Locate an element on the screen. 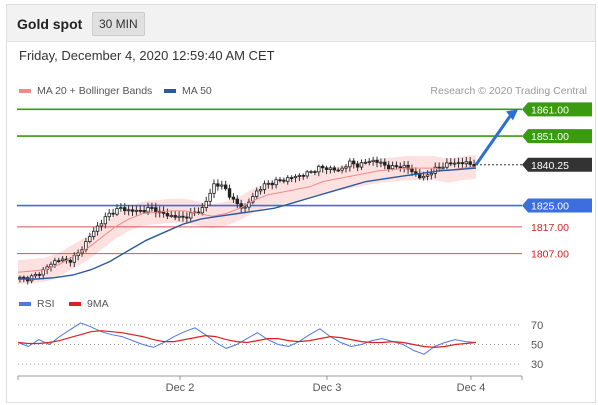 The height and width of the screenshot is (405, 598). level-tag-1851.00 is located at coordinates (557, 136).